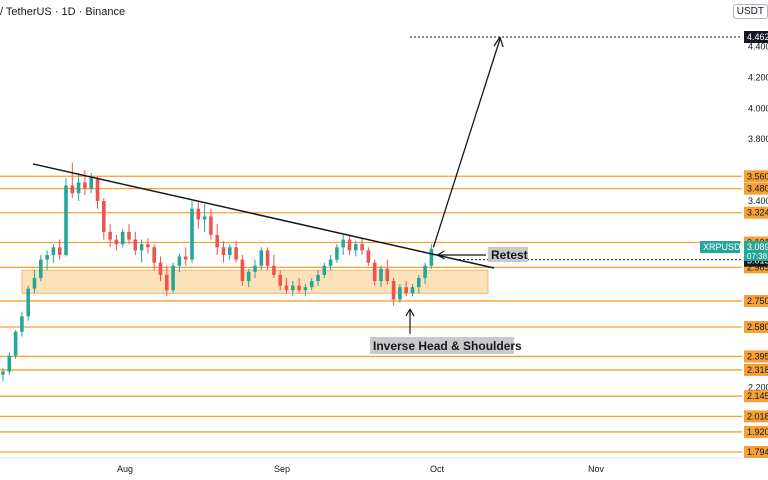  I want to click on y-tick-label: 2.200, so click(758, 387).